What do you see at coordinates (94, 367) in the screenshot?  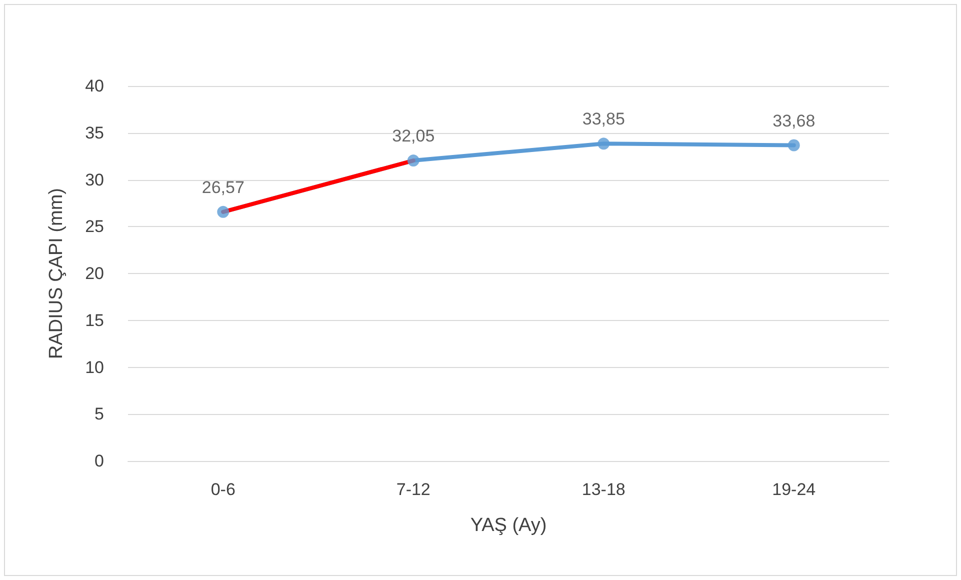 I see `y-tick-label: 10` at bounding box center [94, 367].